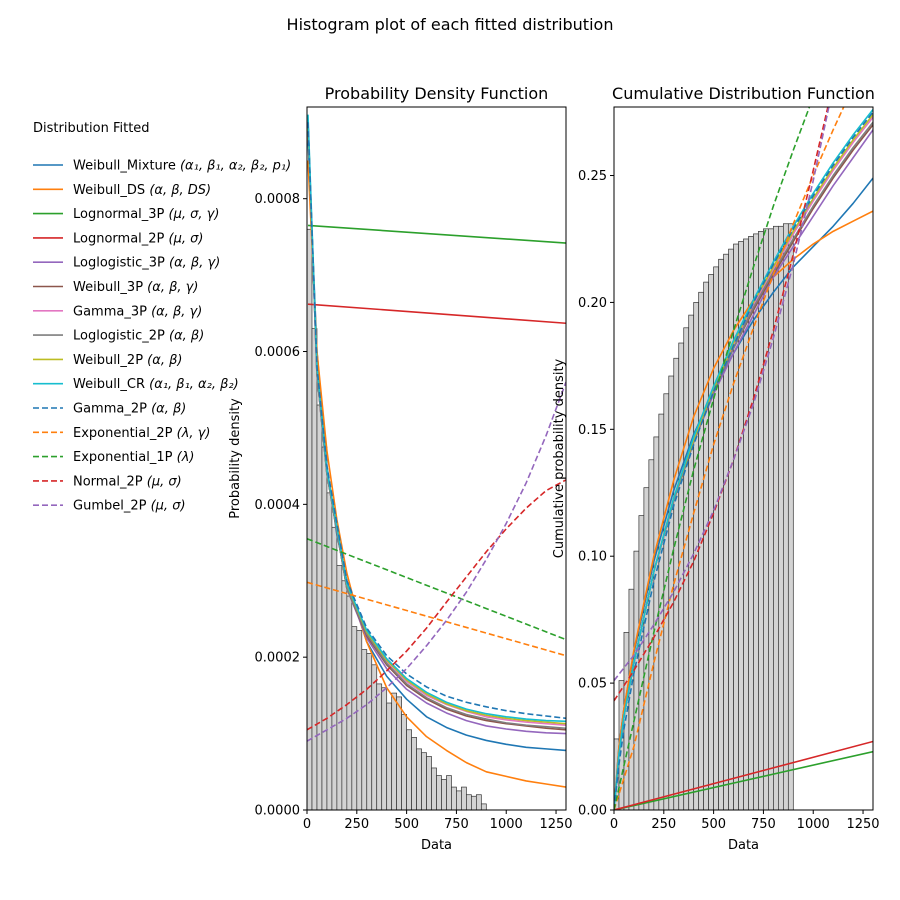 Image resolution: width=900 pixels, height=900 pixels. What do you see at coordinates (592, 684) in the screenshot?
I see `cdf-ytick-label: 0.05` at bounding box center [592, 684].